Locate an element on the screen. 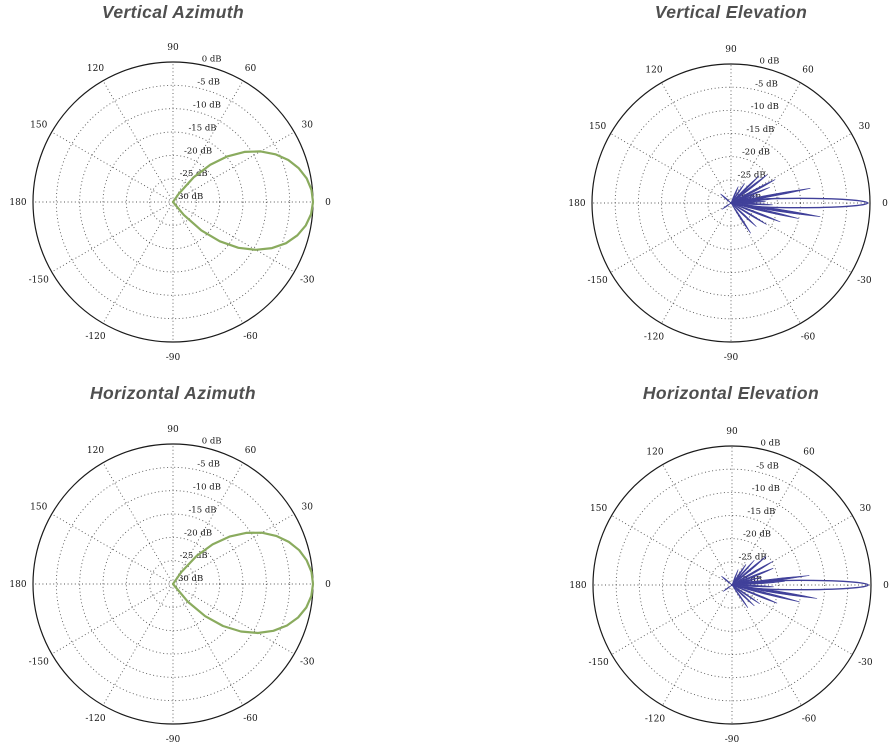 The image size is (896, 750). title-horizontal-elevation: Horizontal Elevation is located at coordinates (731, 393).